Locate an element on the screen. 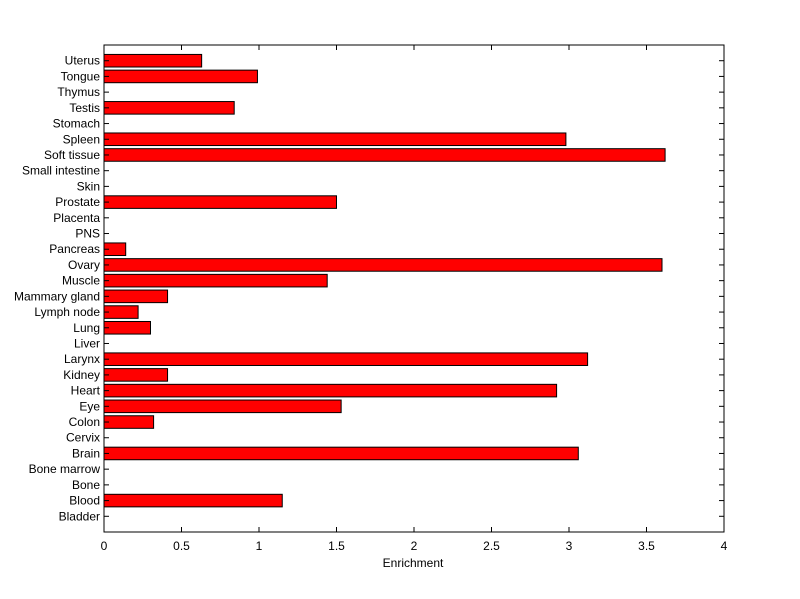 Image resolution: width=800 pixels, height=599 pixels. x-tick-label: 3.5 is located at coordinates (646, 546).